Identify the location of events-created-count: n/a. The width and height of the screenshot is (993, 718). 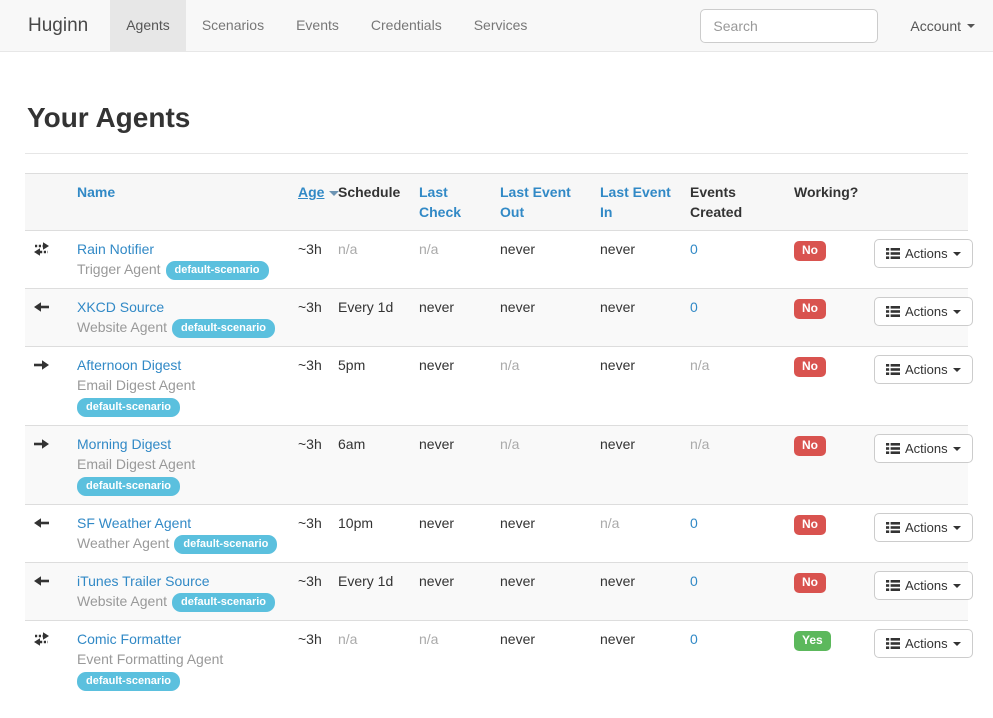
(700, 365).